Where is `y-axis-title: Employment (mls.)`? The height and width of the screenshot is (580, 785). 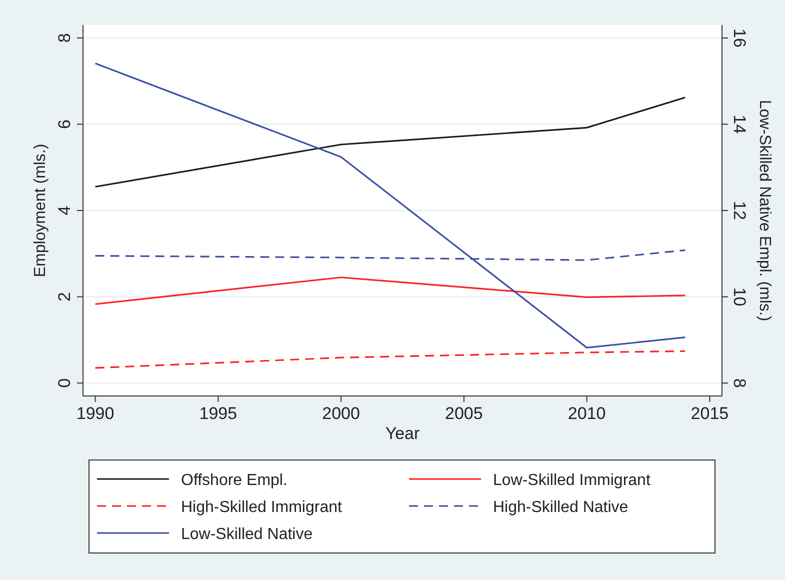 y-axis-title: Employment (mls.) is located at coordinates (40, 211).